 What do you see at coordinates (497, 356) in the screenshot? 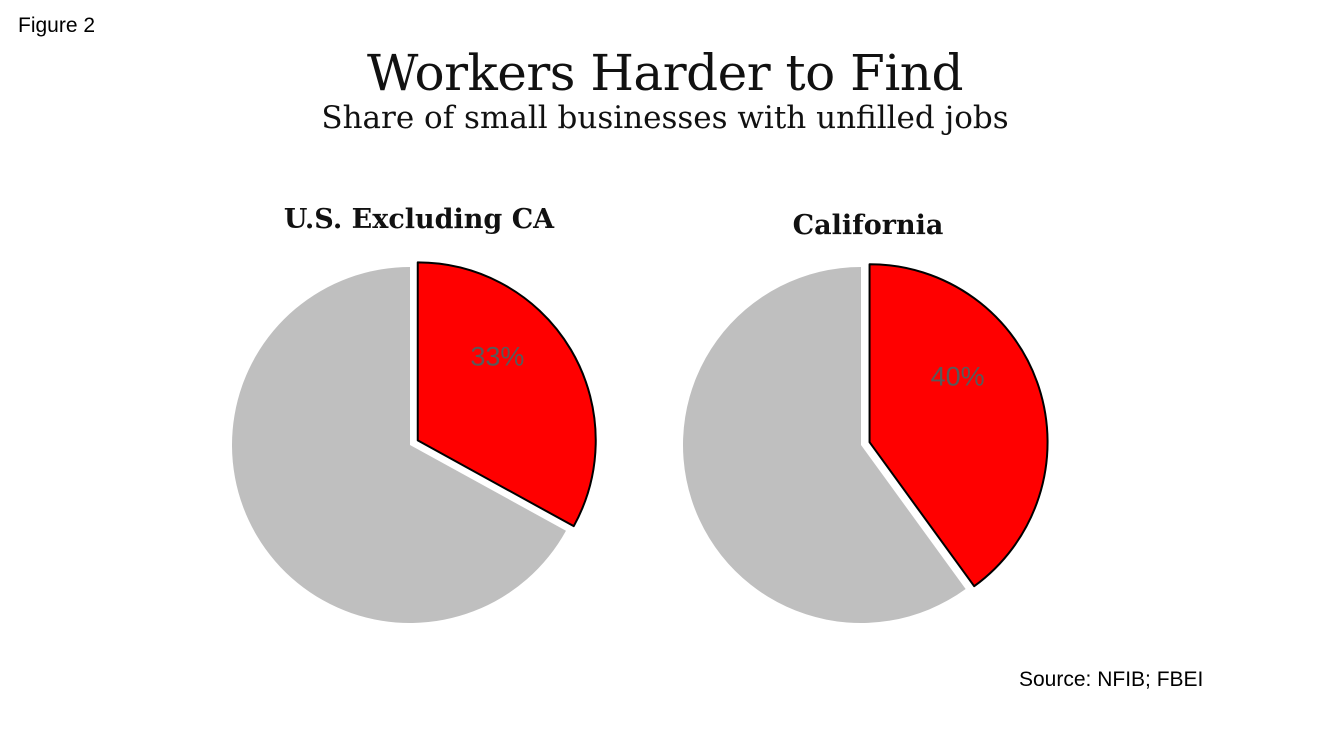
I see `pie-data-label-us-excluding-ca: 33%` at bounding box center [497, 356].